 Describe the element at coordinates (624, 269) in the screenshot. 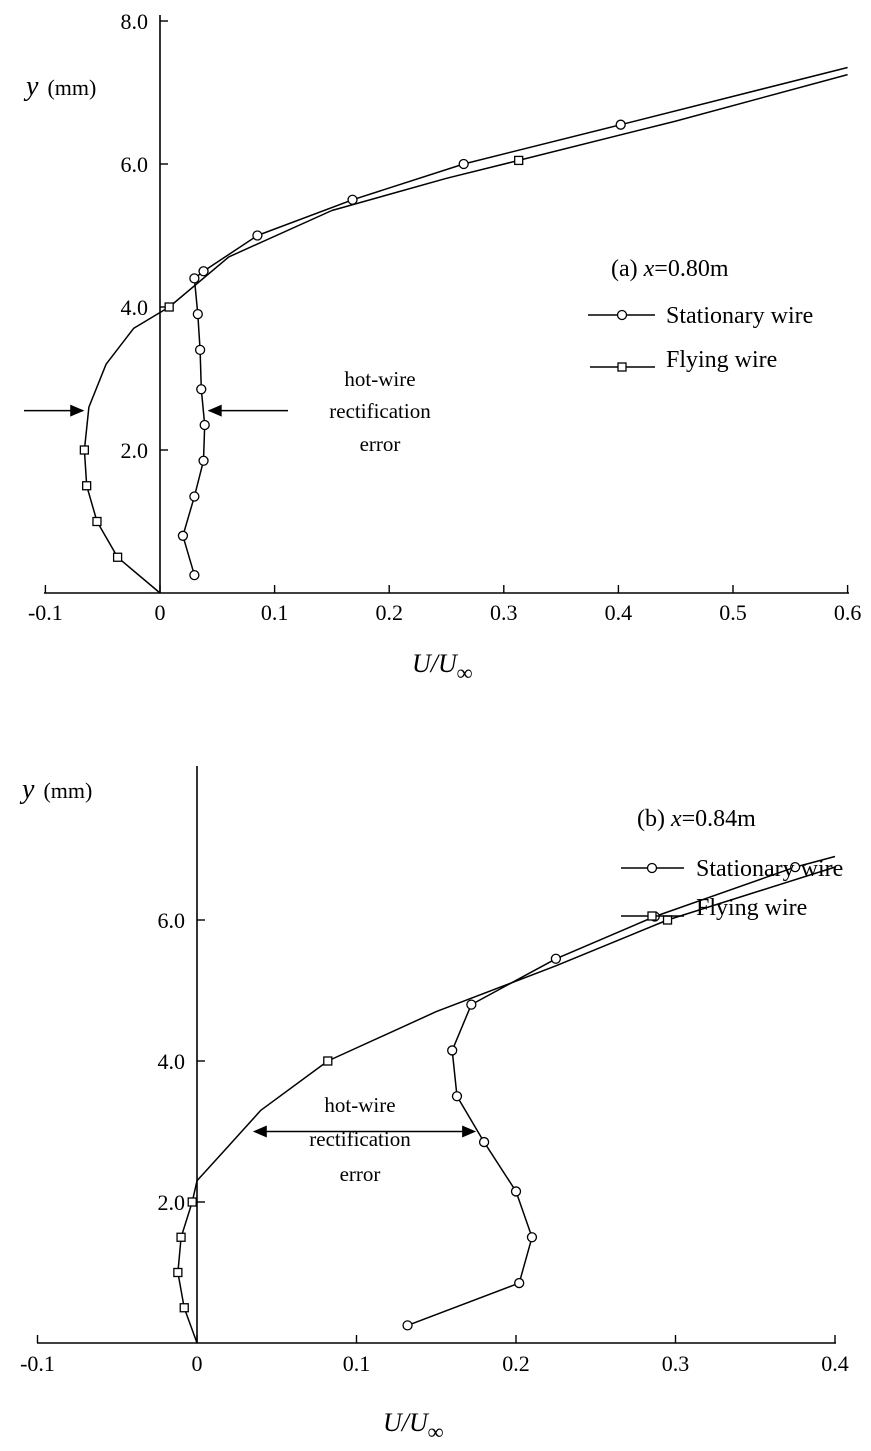

I see `panel-title-prefix-a: (a)` at that location.